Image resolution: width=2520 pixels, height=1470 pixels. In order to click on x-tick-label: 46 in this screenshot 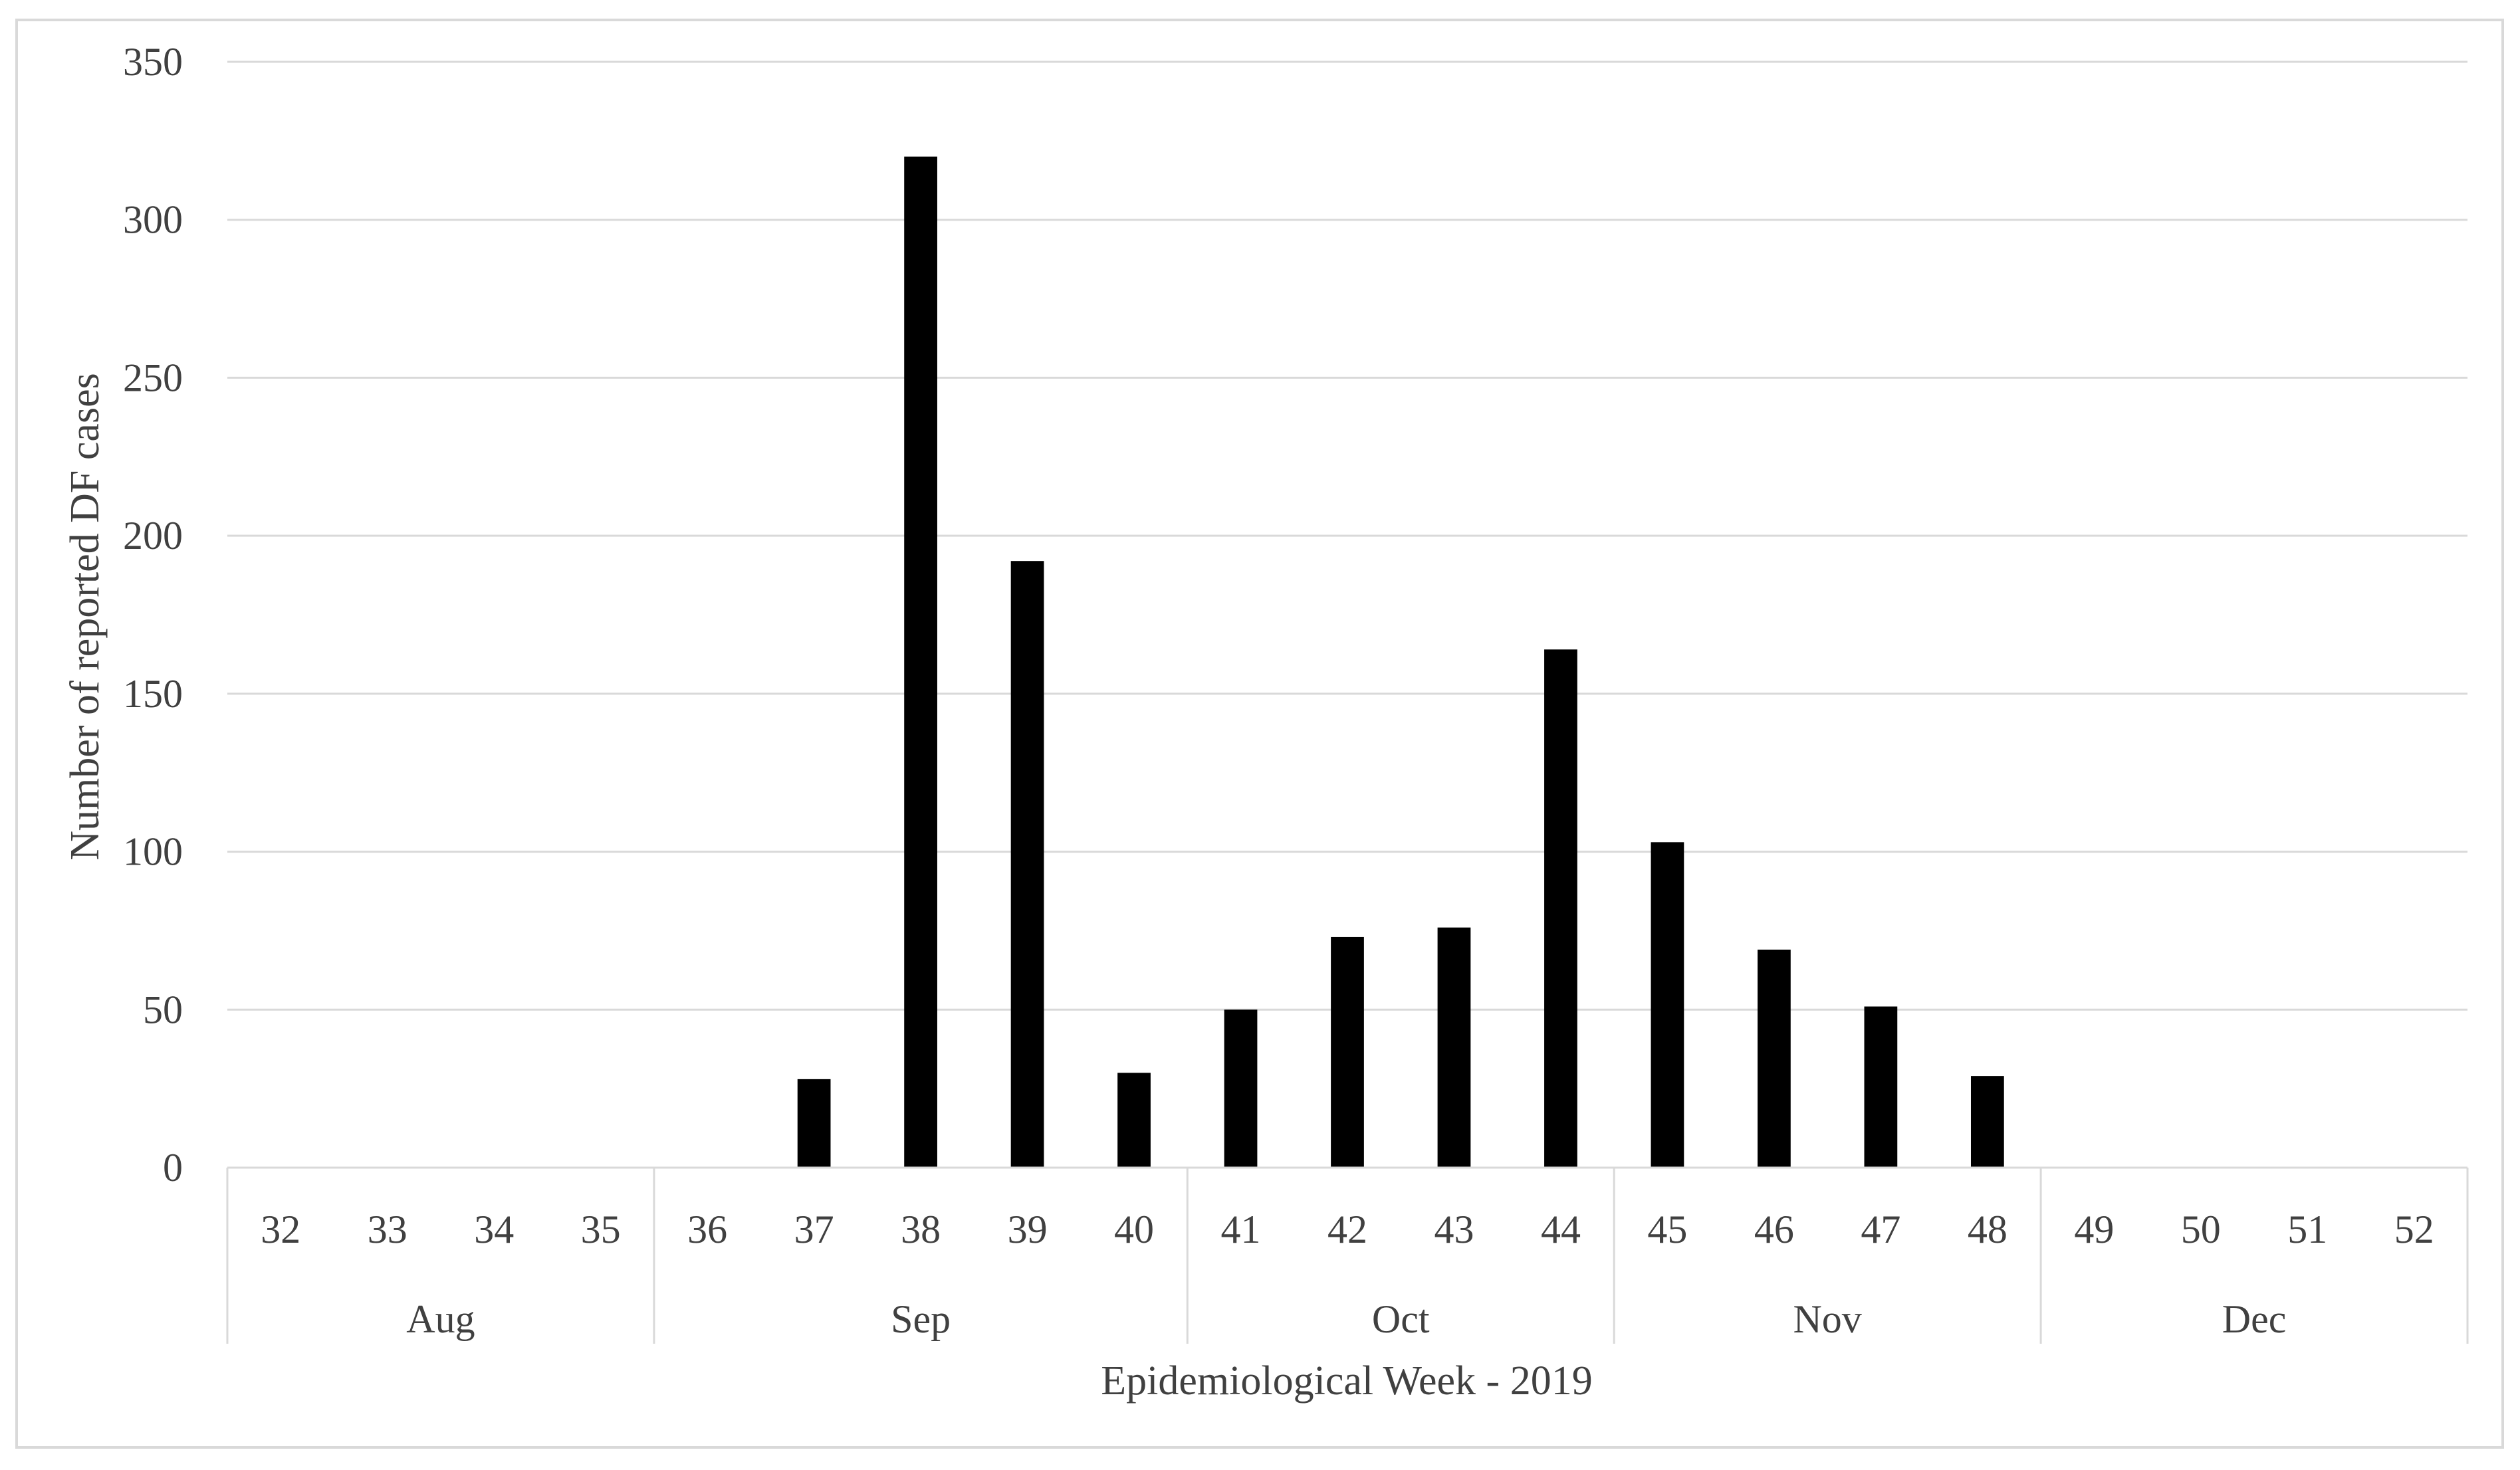, I will do `click(1774, 1229)`.